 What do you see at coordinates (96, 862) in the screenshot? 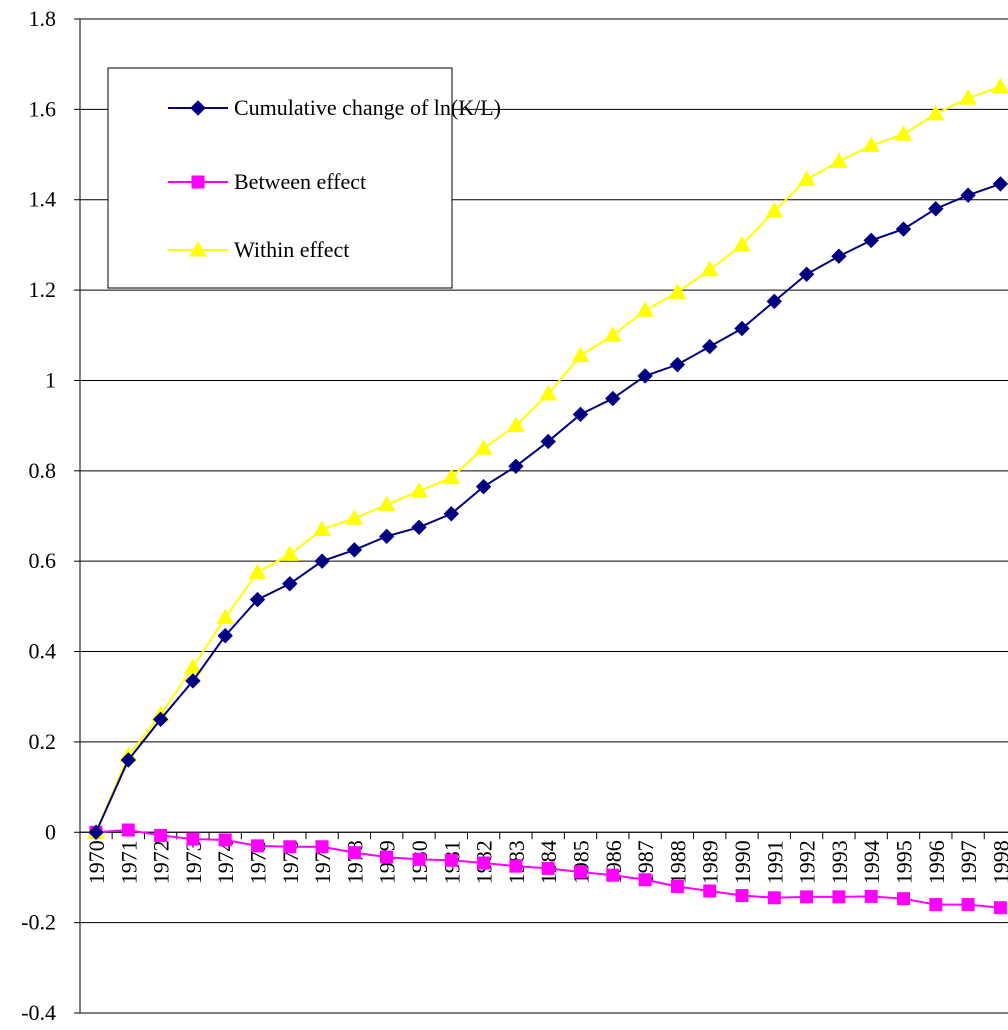
I see `x-tick-label: 1970` at bounding box center [96, 862].